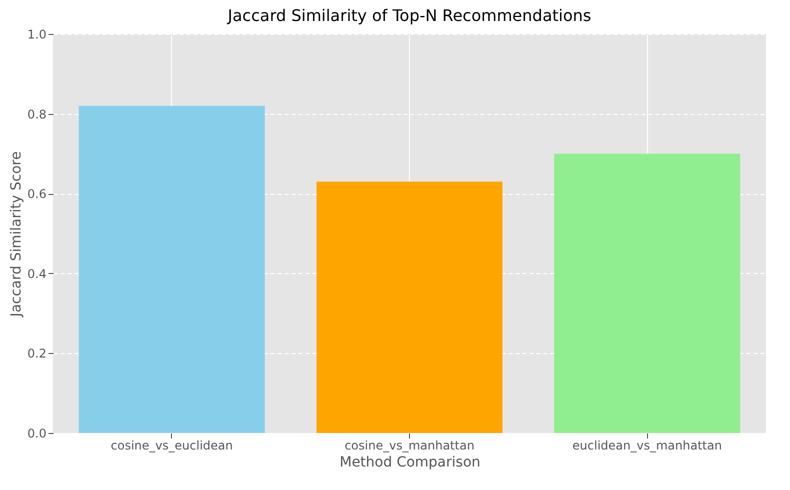 This screenshot has height=490, width=790. I want to click on y-tick-label: 0.6, so click(36, 194).